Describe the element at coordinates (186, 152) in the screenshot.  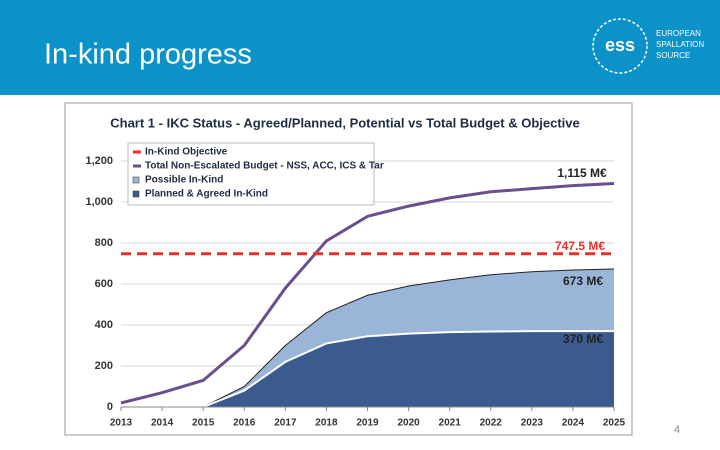
I see `legend-label: In-Kind Objective` at that location.